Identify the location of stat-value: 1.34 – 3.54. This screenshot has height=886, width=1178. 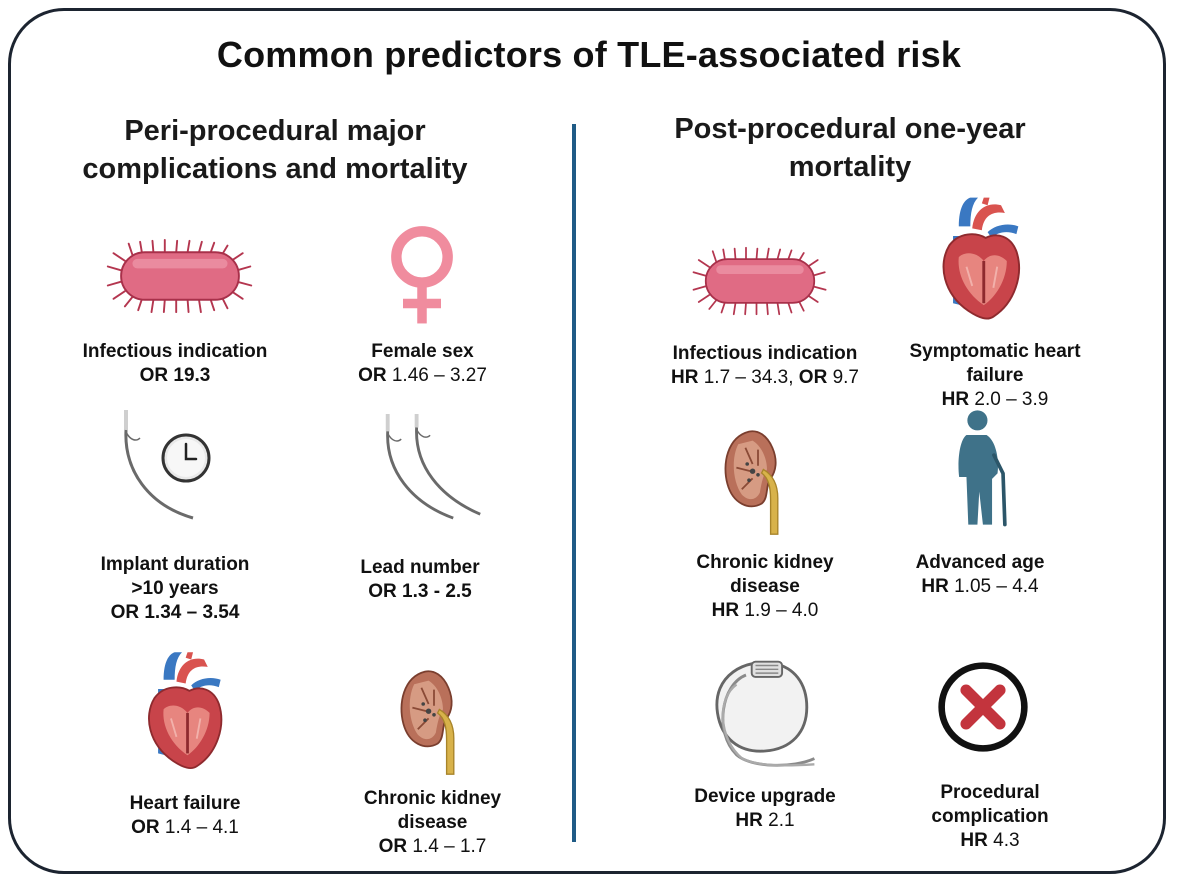
(192, 612).